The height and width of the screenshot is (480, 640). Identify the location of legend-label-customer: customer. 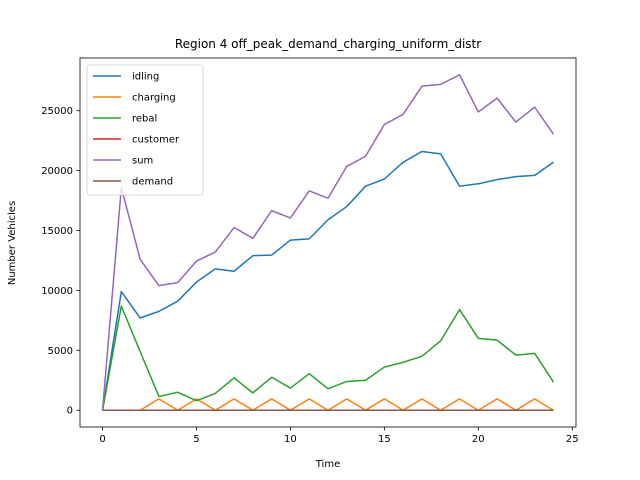
(156, 140).